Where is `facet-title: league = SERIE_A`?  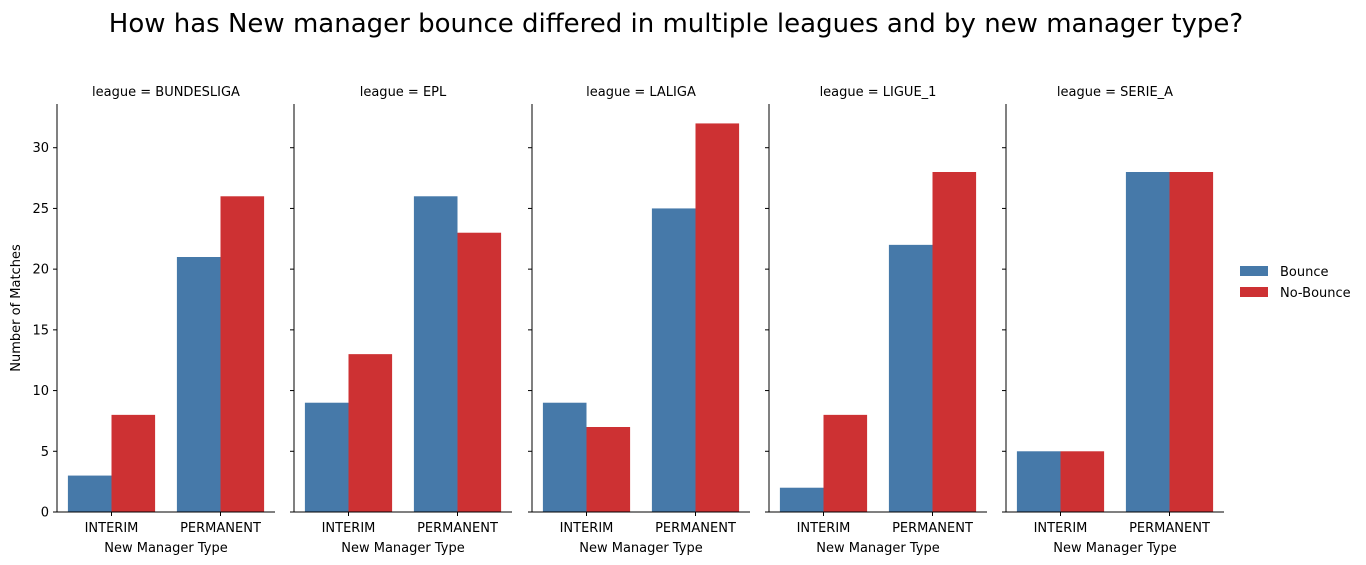 facet-title: league = SERIE_A is located at coordinates (1115, 92).